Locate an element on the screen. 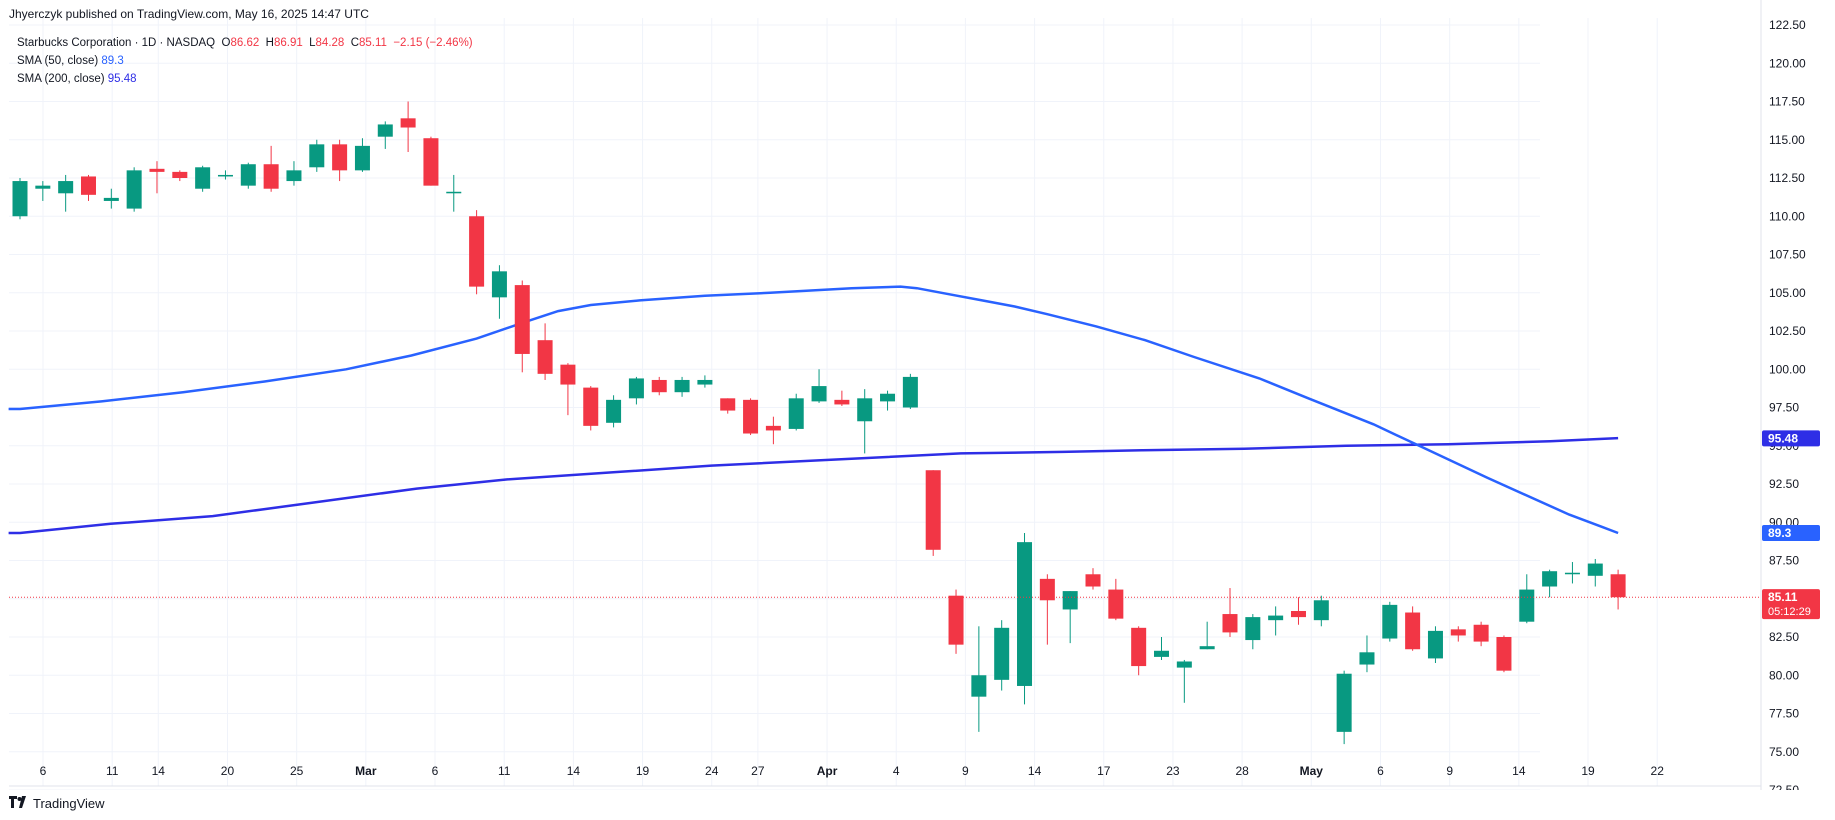  y-tick-label: 100.00 is located at coordinates (1787, 369).